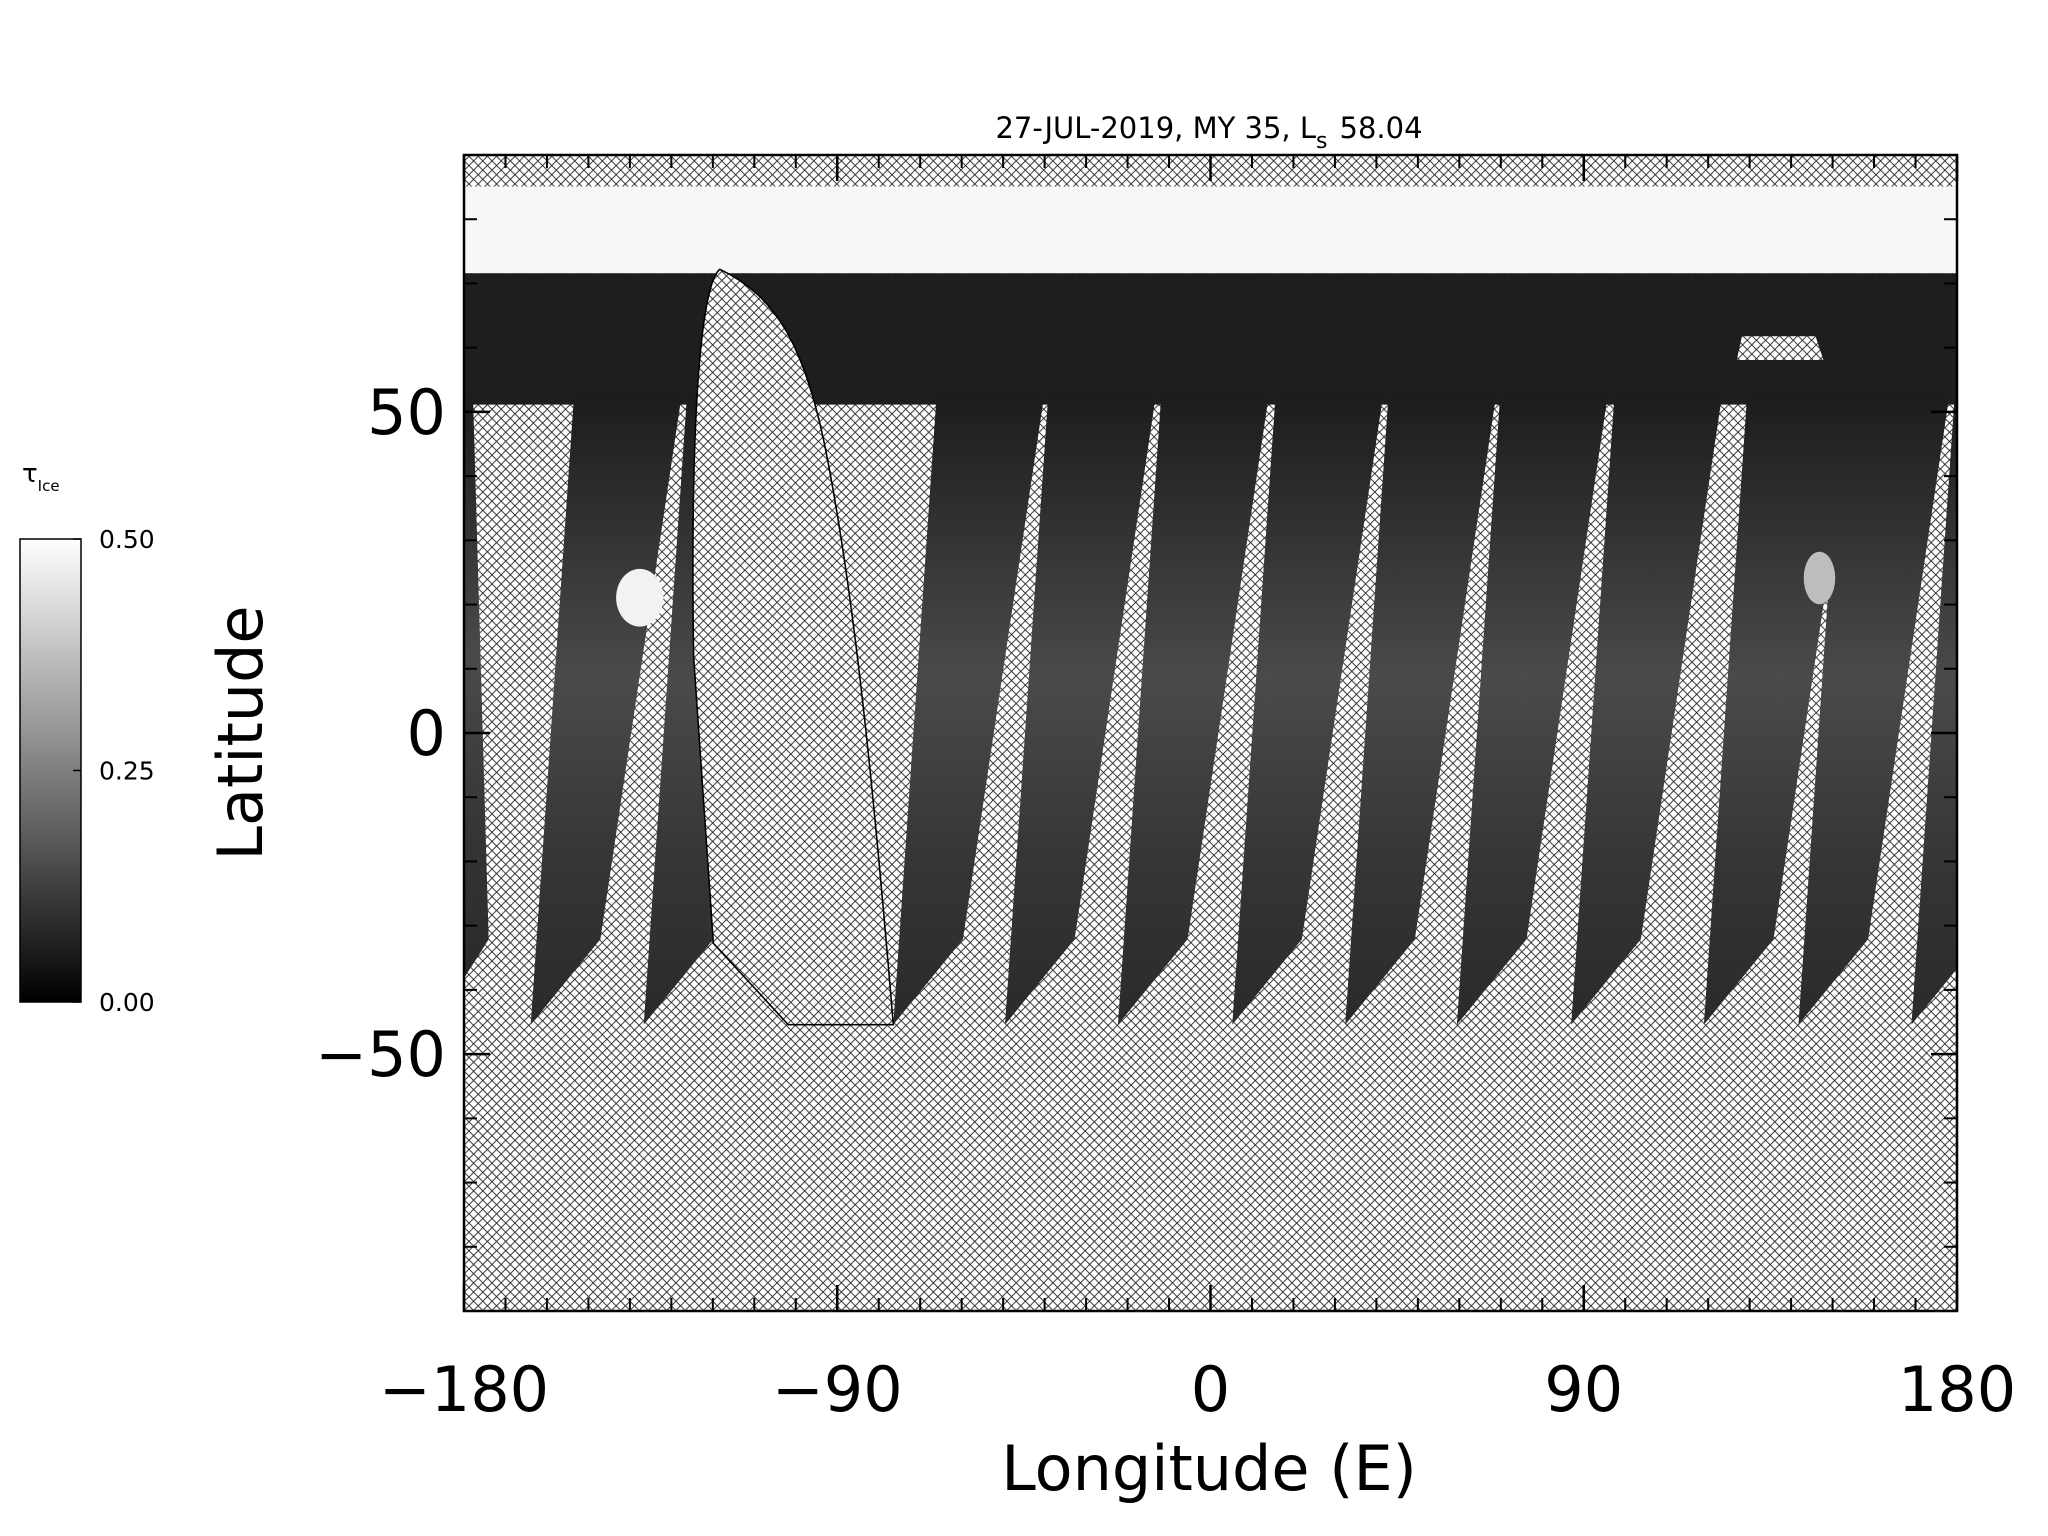  What do you see at coordinates (30, 474) in the screenshot?
I see `colorbar-label-text: τ` at bounding box center [30, 474].